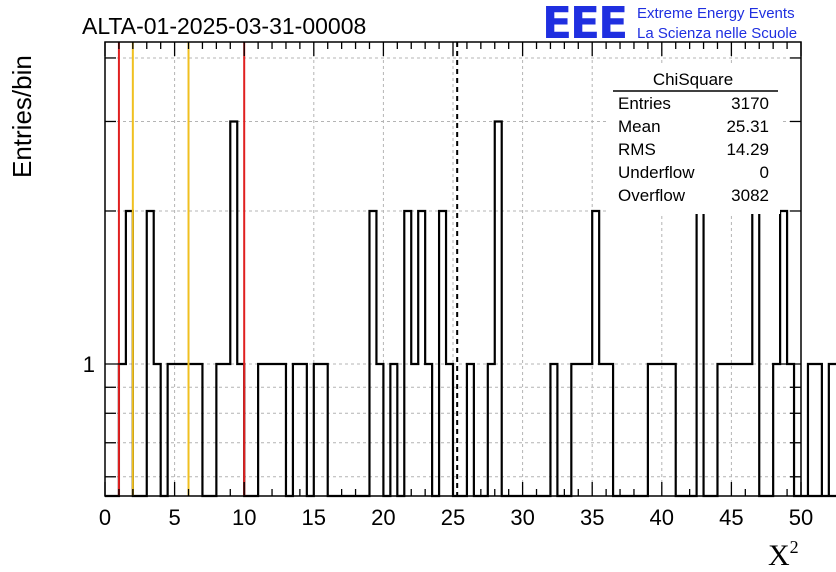 This screenshot has width=836, height=572. What do you see at coordinates (174, 517) in the screenshot?
I see `x-tick-label: 5` at bounding box center [174, 517].